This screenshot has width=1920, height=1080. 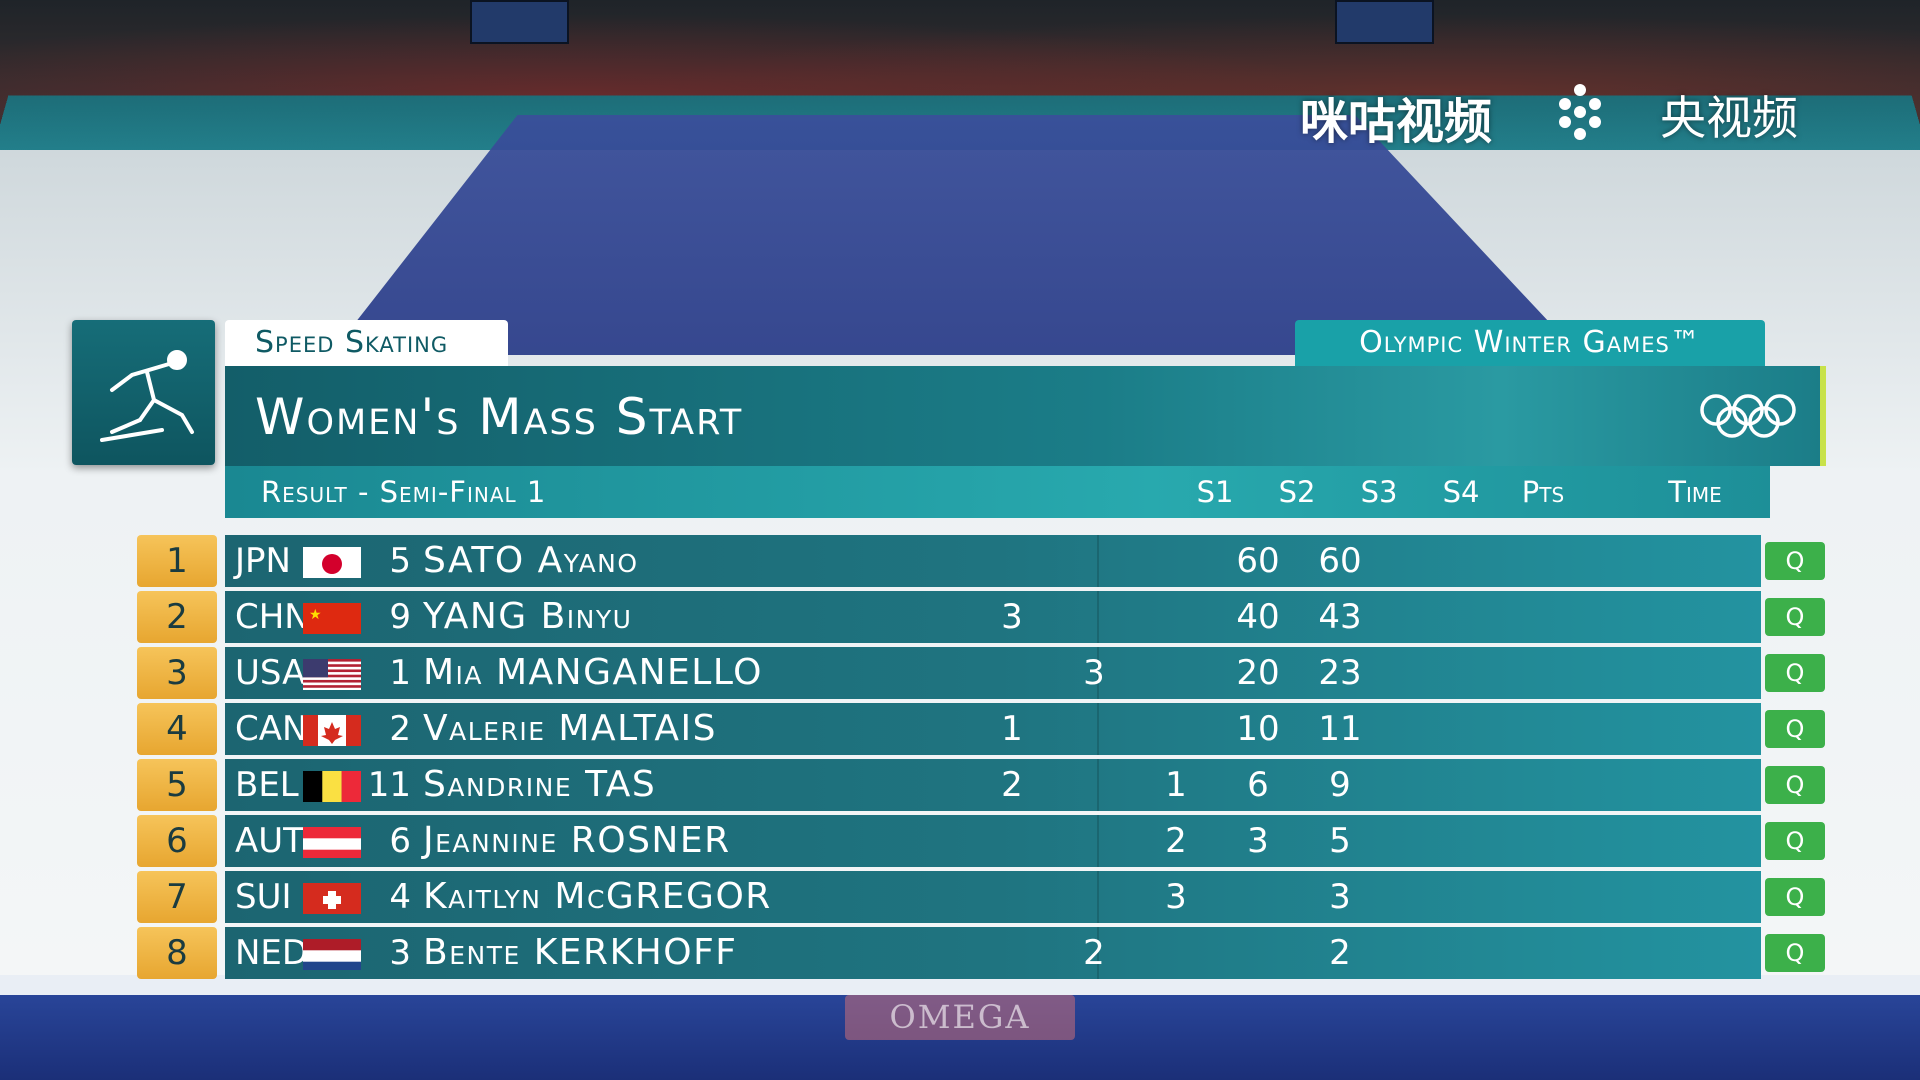 What do you see at coordinates (1543, 492) in the screenshot?
I see `column-header-pts: Pts` at bounding box center [1543, 492].